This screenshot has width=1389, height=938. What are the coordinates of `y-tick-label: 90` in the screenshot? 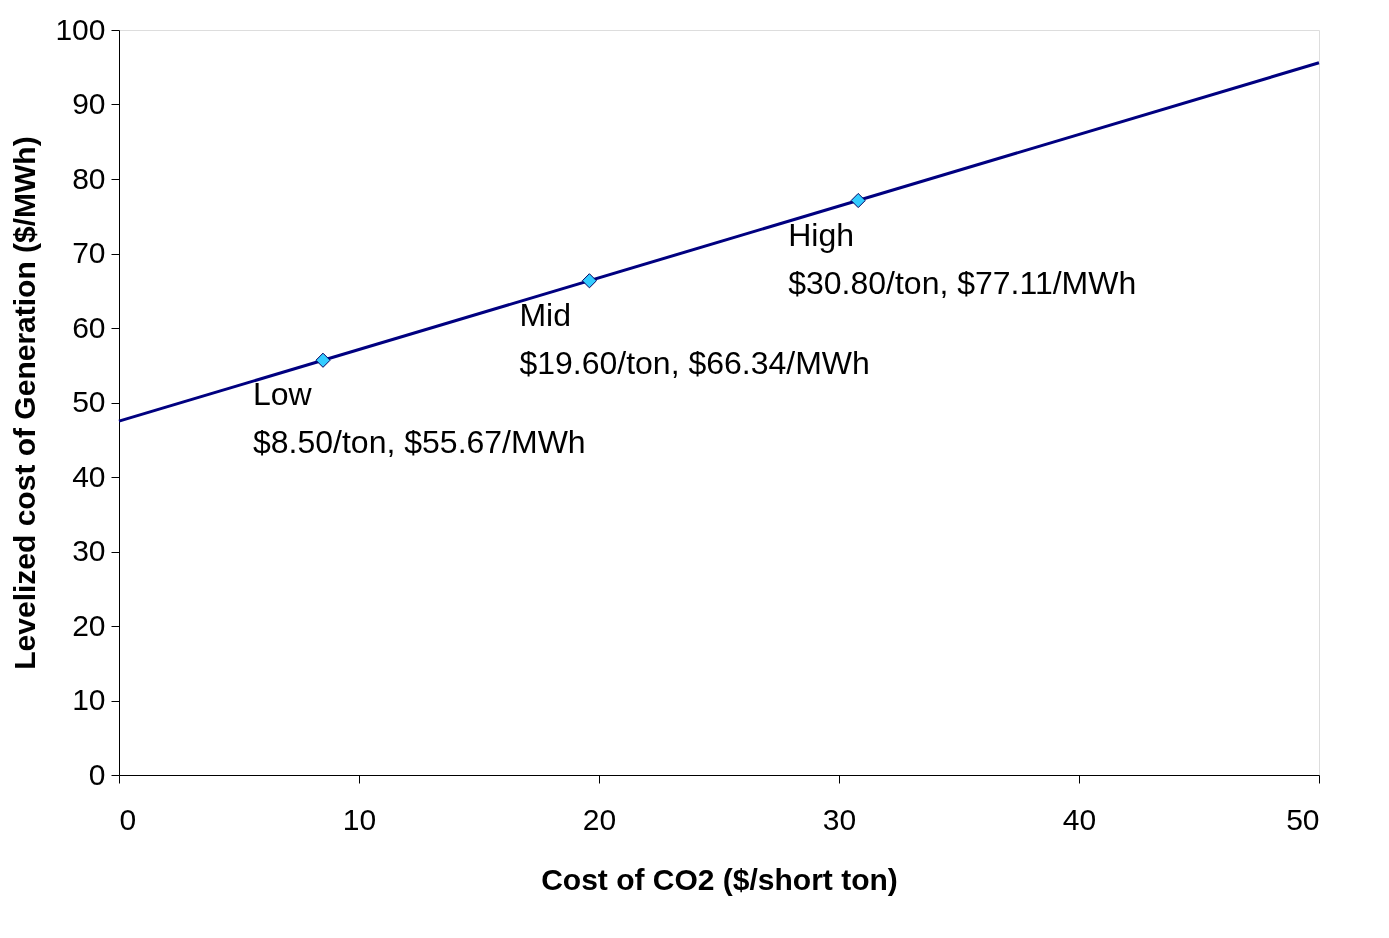 It's located at (89, 103).